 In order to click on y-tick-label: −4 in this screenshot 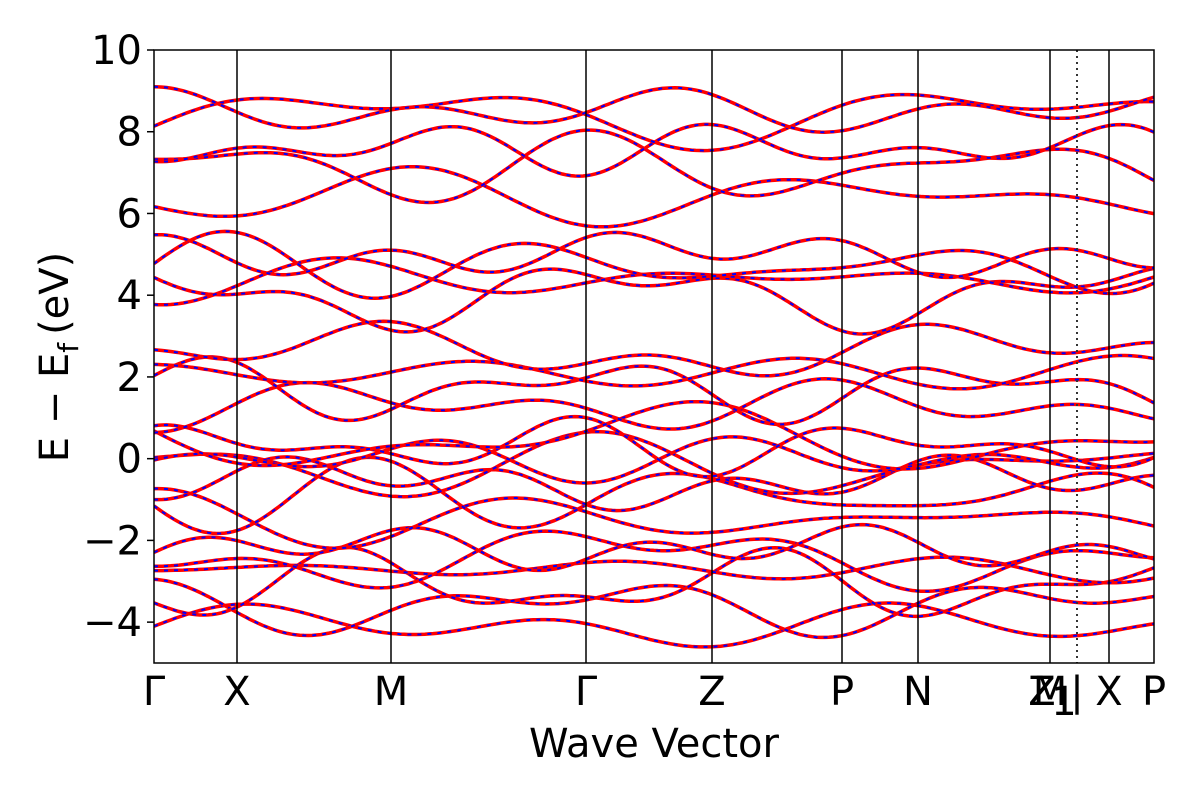, I will do `click(112, 623)`.